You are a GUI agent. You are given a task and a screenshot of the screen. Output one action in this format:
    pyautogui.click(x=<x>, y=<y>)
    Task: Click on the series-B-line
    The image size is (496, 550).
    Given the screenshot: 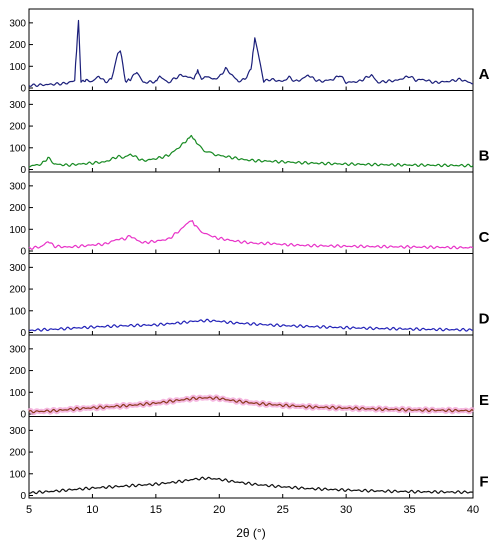 What is the action you would take?
    pyautogui.click(x=251, y=151)
    